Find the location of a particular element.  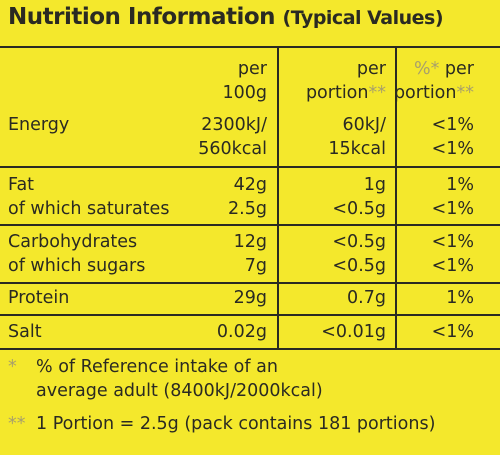

salt-portion: <0.01g is located at coordinates (353, 332).